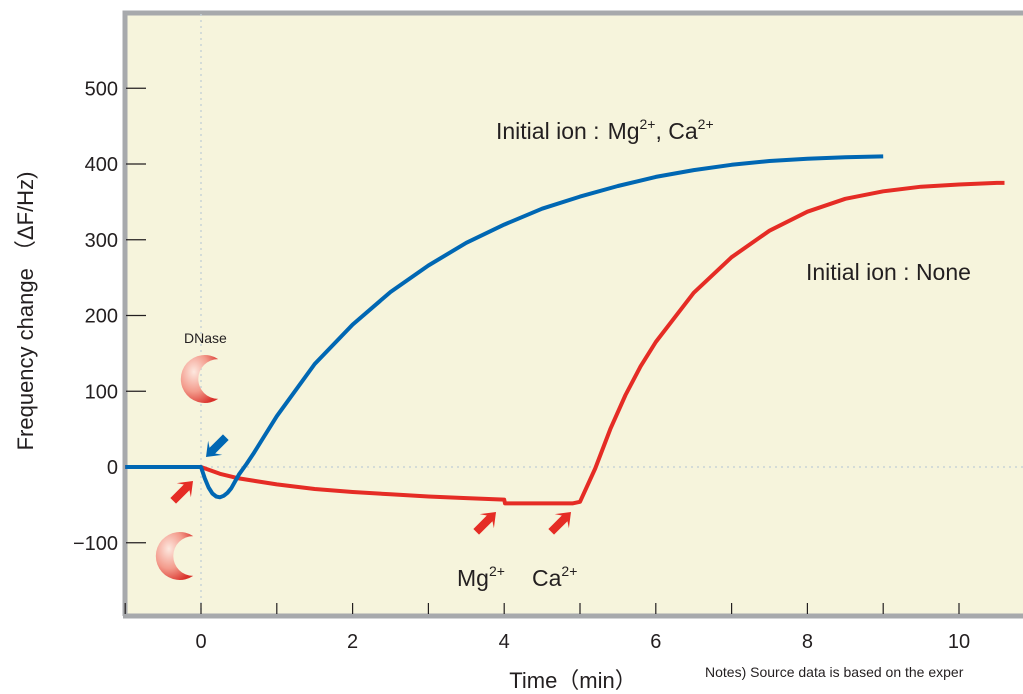 This screenshot has width=1023, height=694. I want to click on red-arrow-ca-addition, so click(559, 523).